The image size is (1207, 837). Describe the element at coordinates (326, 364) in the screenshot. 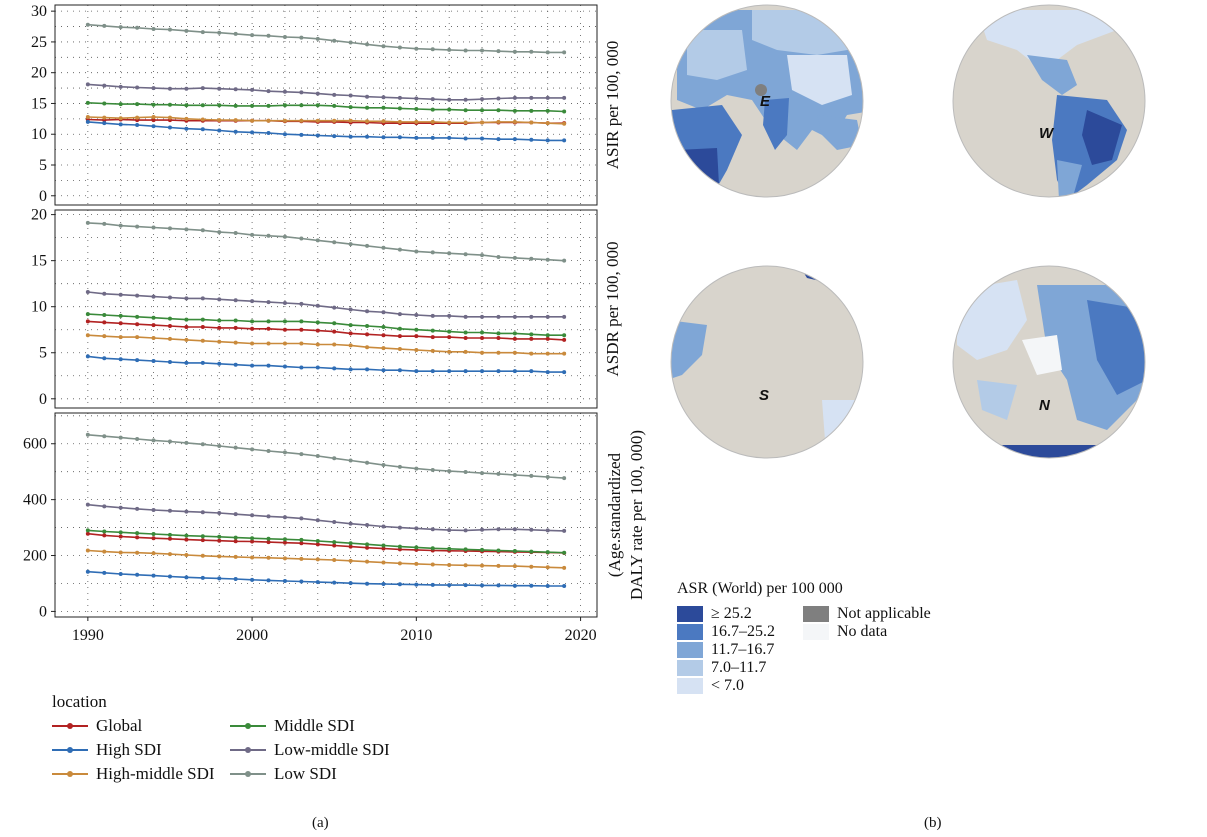

I see `series-line-high-sdi` at that location.